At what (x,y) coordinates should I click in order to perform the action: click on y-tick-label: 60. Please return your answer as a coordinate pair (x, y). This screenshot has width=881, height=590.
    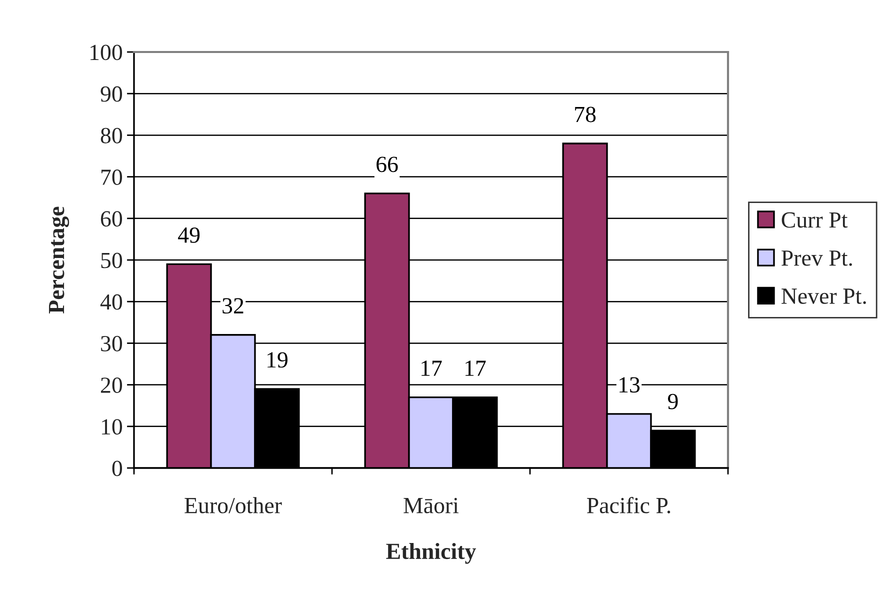
    Looking at the image, I should click on (111, 219).